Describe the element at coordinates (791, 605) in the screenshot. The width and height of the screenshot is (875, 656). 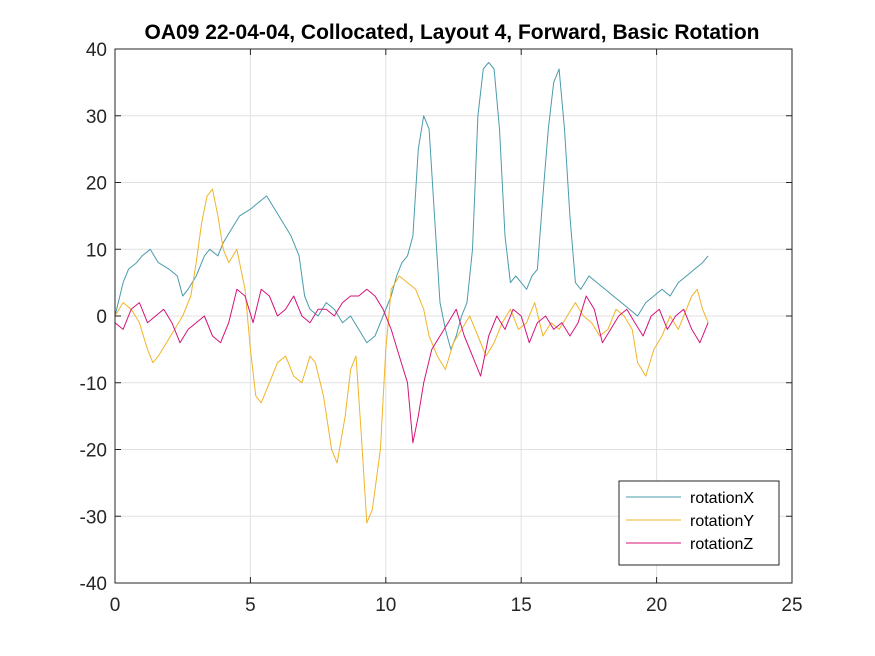
I see `x-tick-label: 25` at that location.